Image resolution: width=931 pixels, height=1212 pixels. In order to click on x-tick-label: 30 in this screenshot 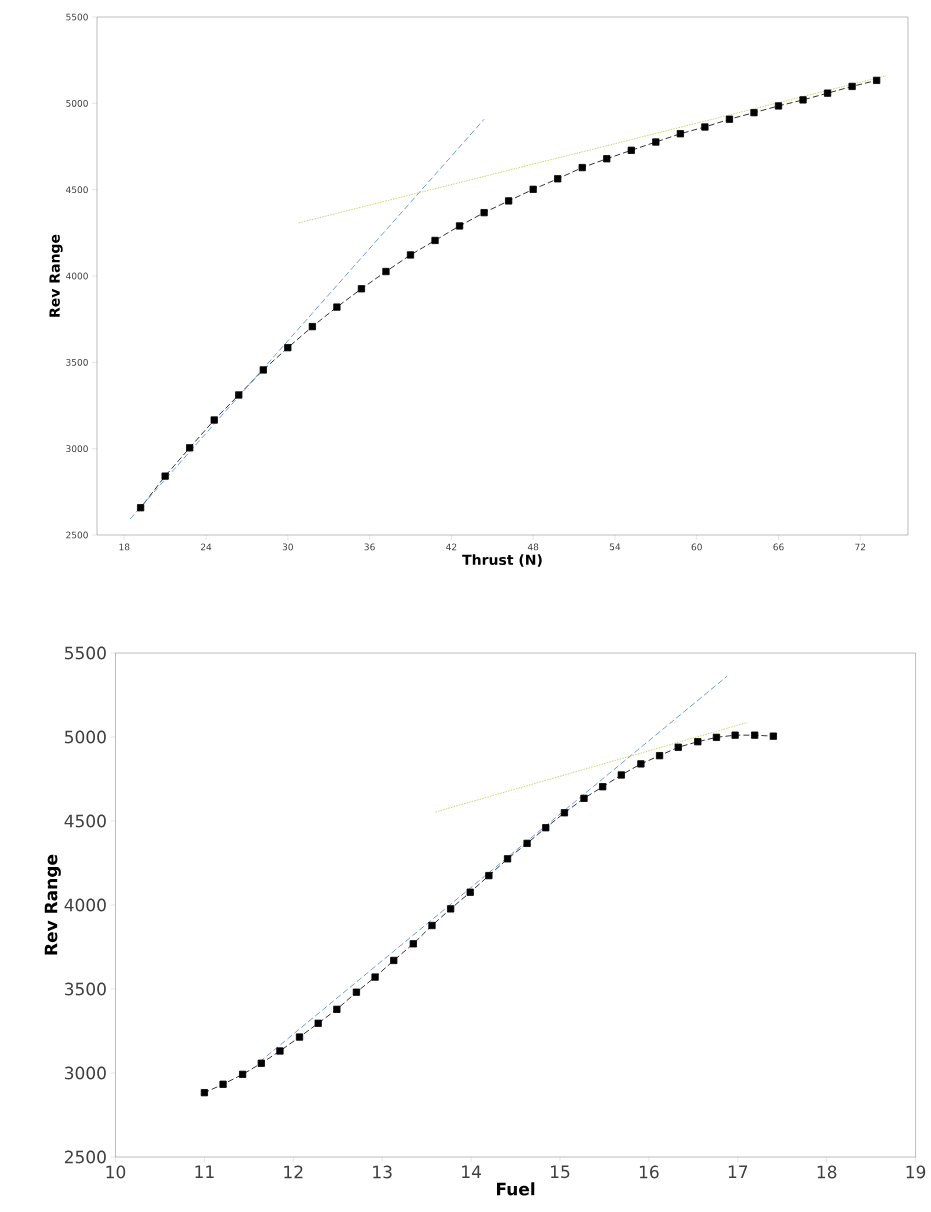, I will do `click(287, 547)`.